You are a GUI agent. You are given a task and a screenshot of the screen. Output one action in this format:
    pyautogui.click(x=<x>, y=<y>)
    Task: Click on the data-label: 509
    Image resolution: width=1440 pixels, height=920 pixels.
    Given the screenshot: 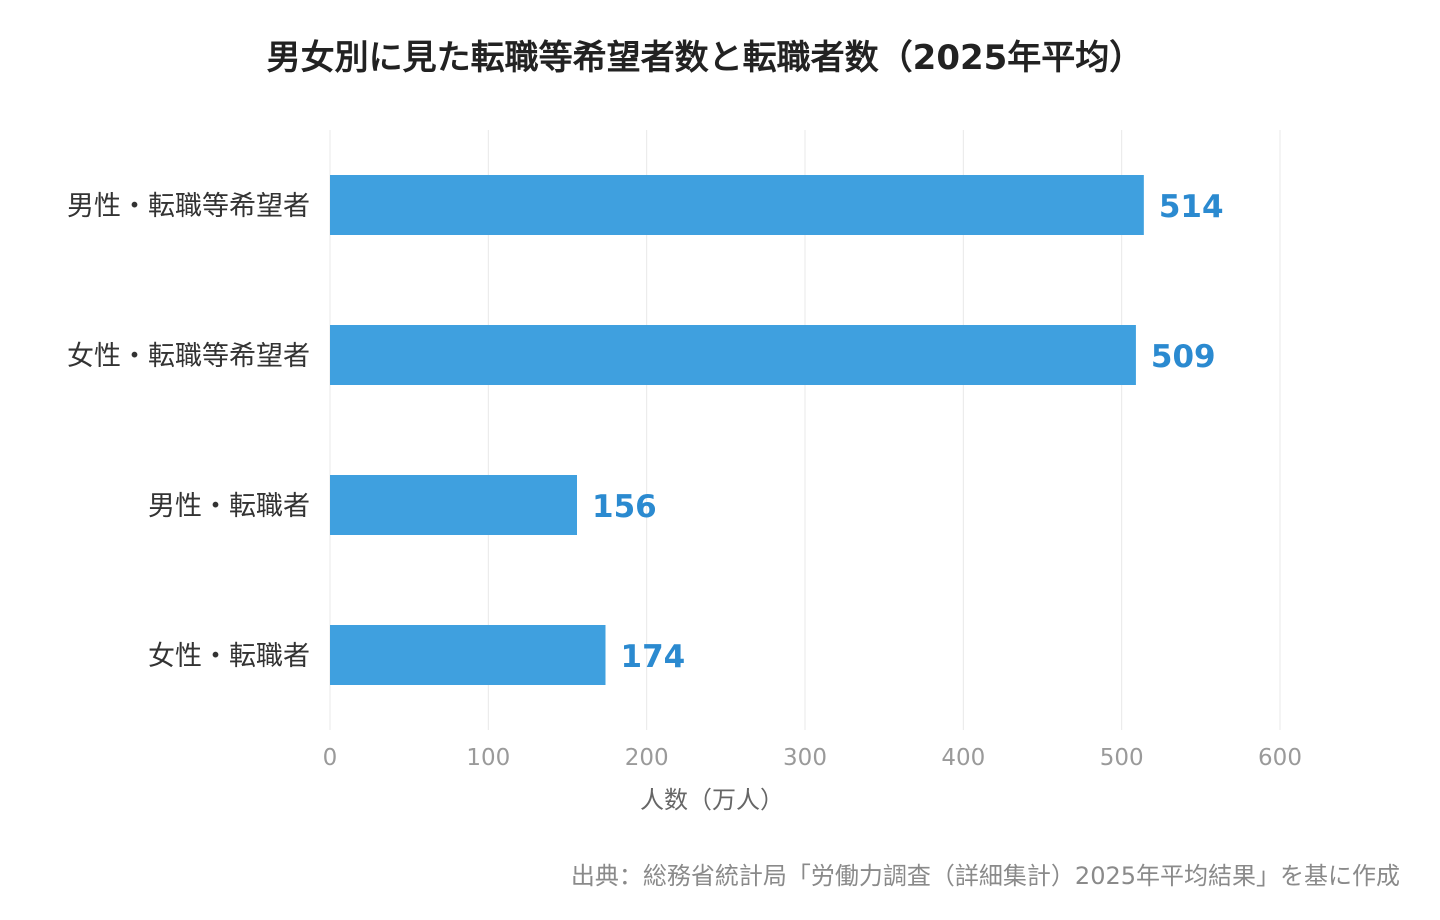 What is the action you would take?
    pyautogui.click(x=1183, y=357)
    